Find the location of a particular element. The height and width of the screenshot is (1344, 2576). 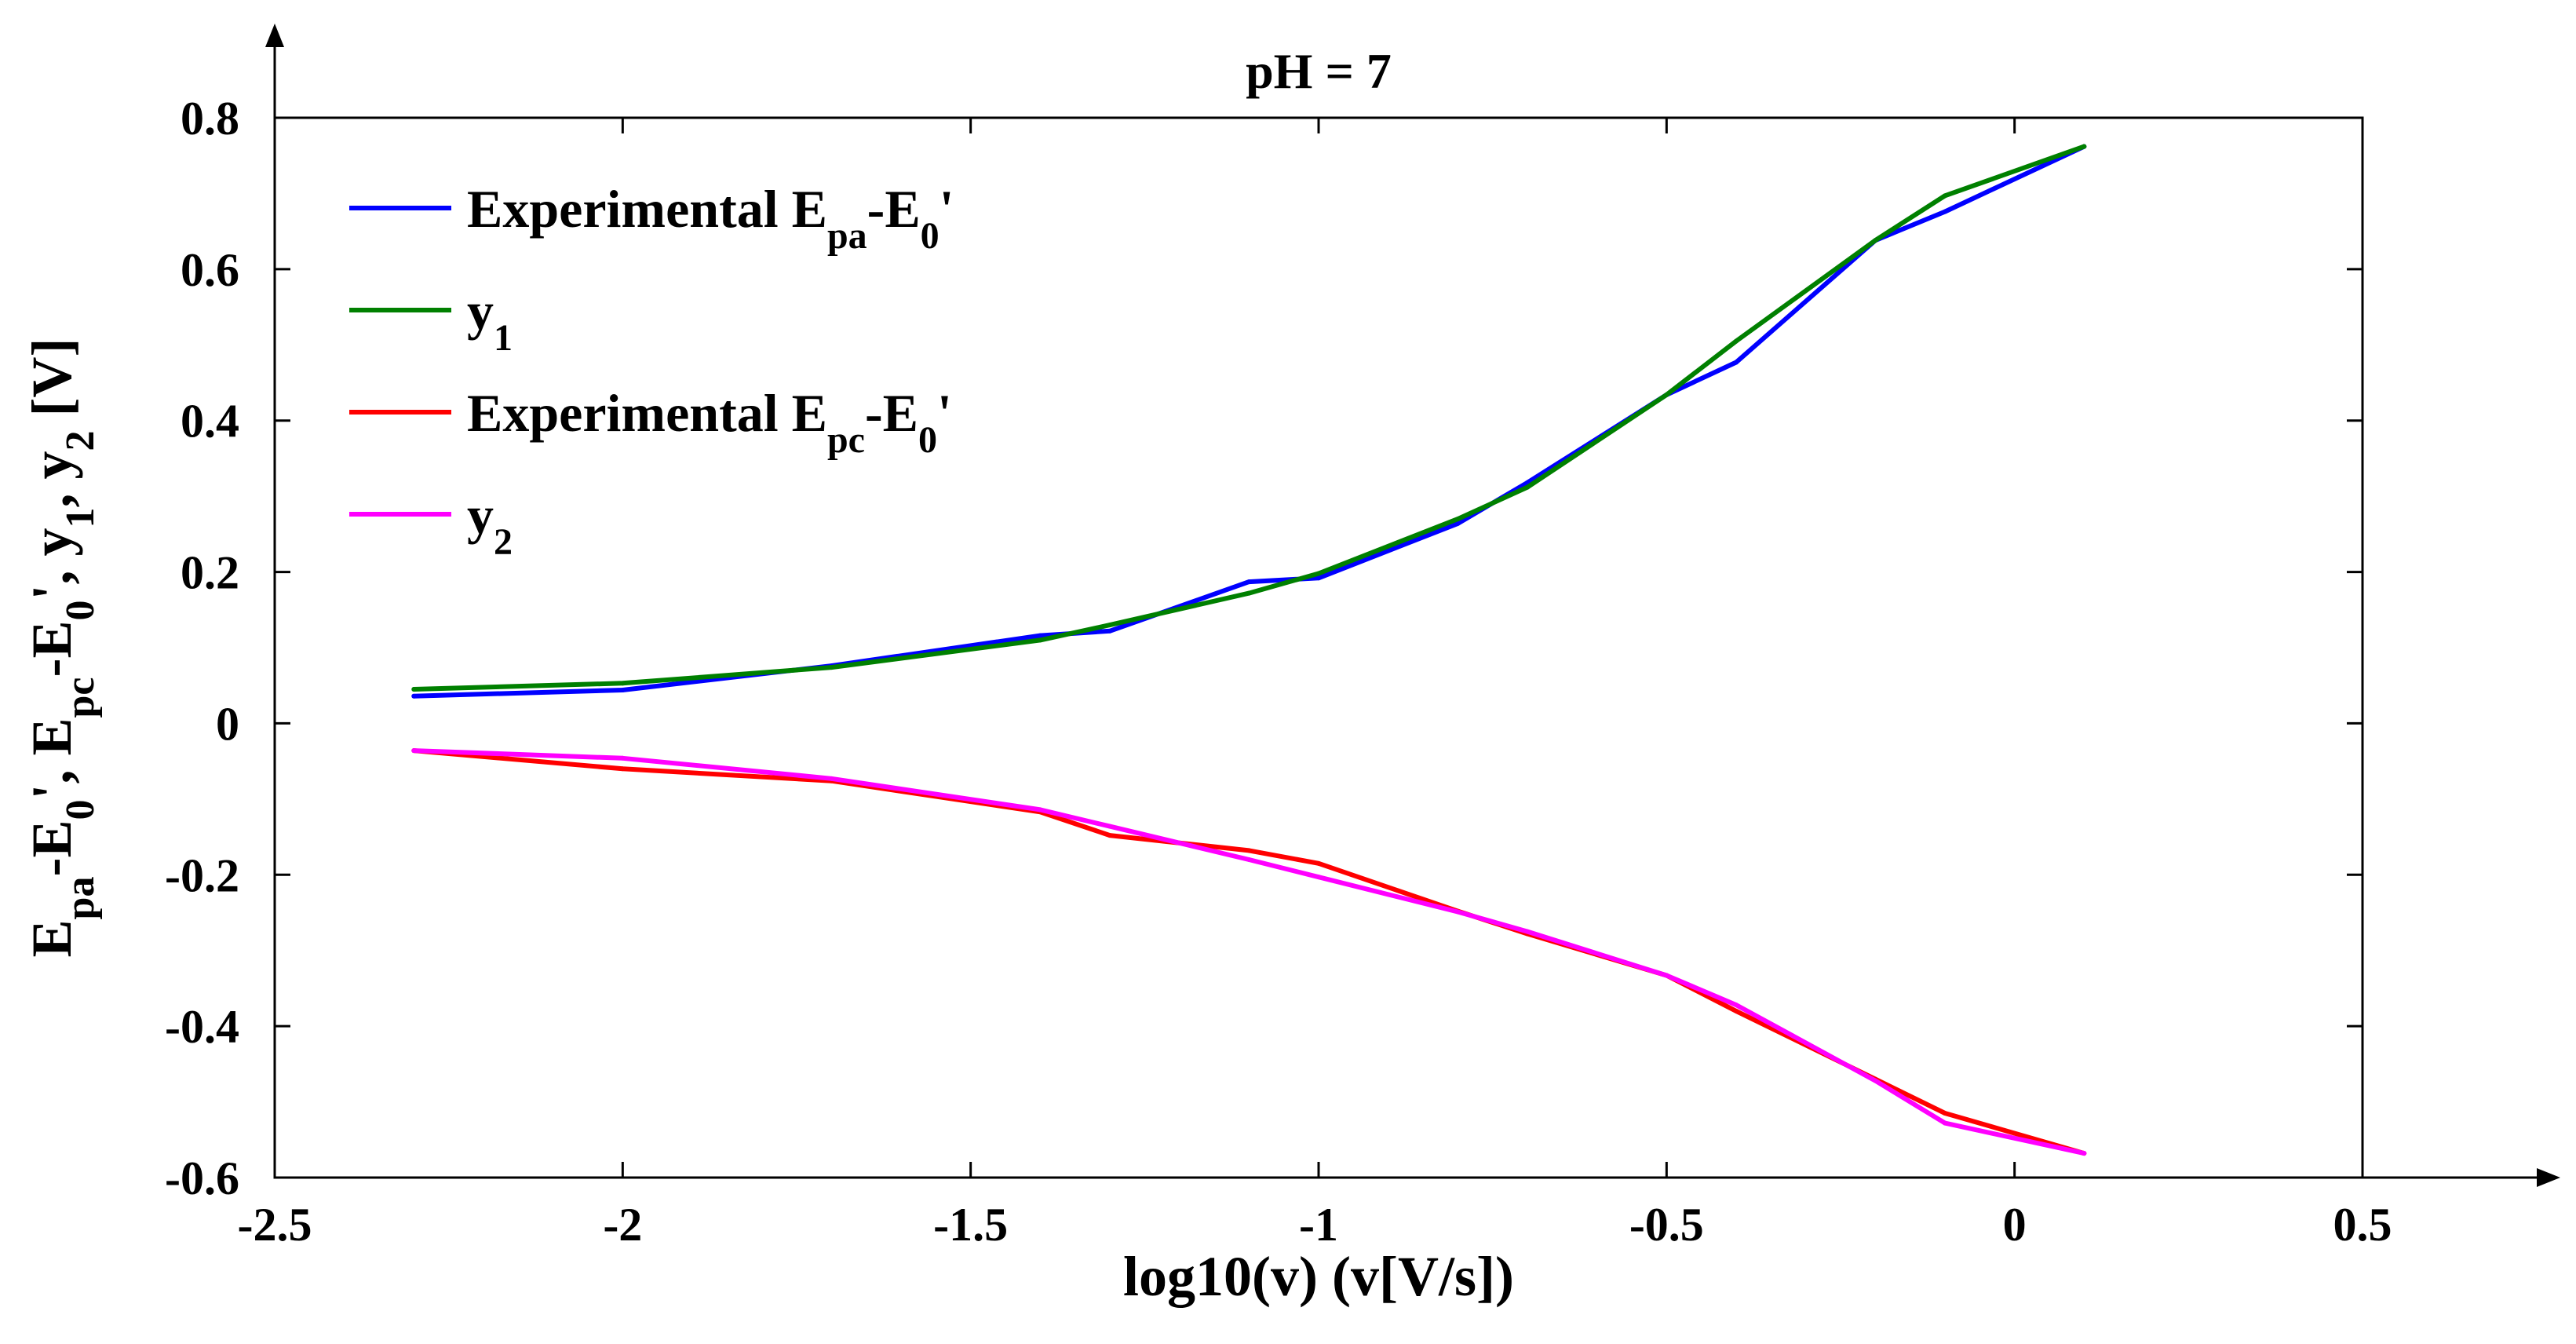

text-run-10: , y is located at coordinates (51, 479).